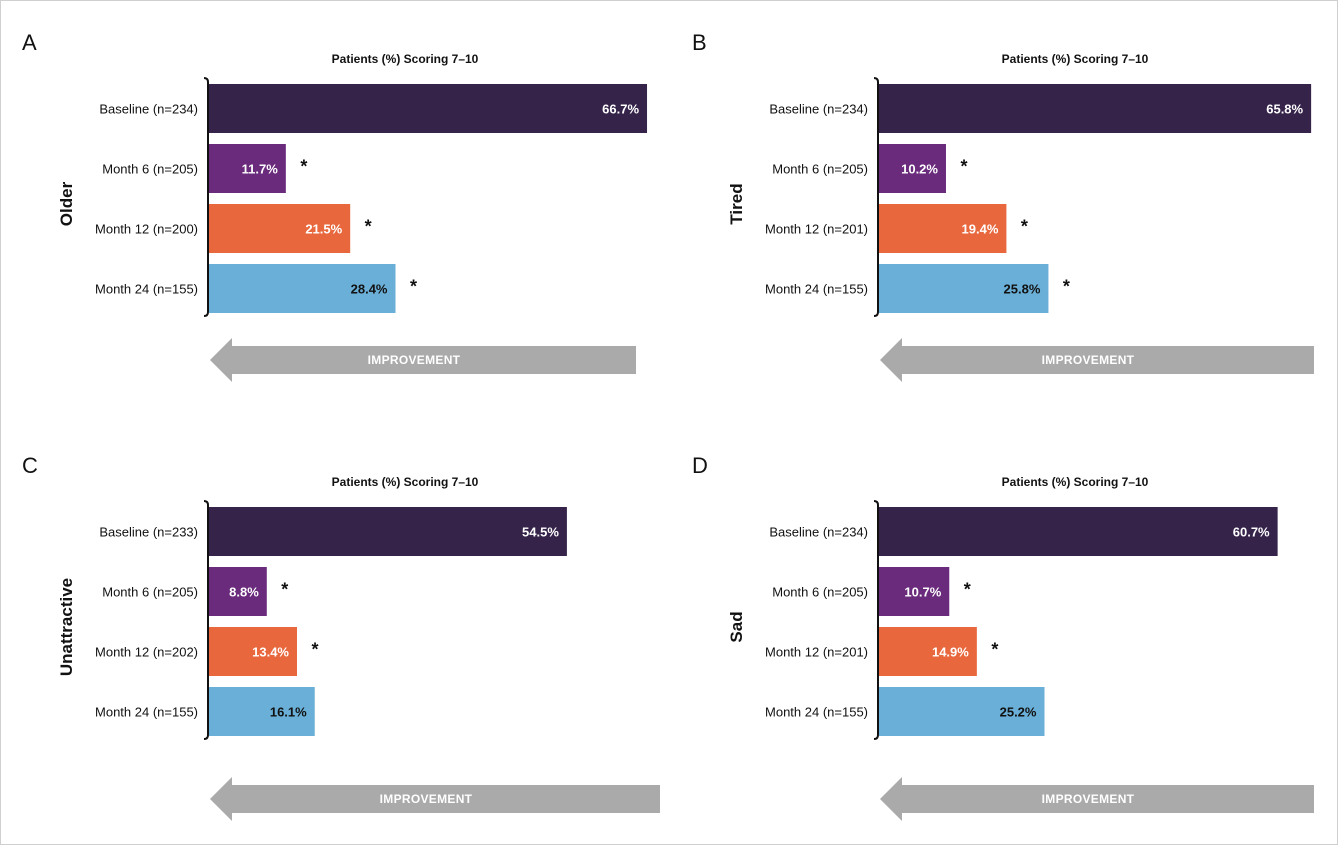 This screenshot has width=1340, height=847. What do you see at coordinates (922, 592) in the screenshot?
I see `value-label-month-6: 10.7%` at bounding box center [922, 592].